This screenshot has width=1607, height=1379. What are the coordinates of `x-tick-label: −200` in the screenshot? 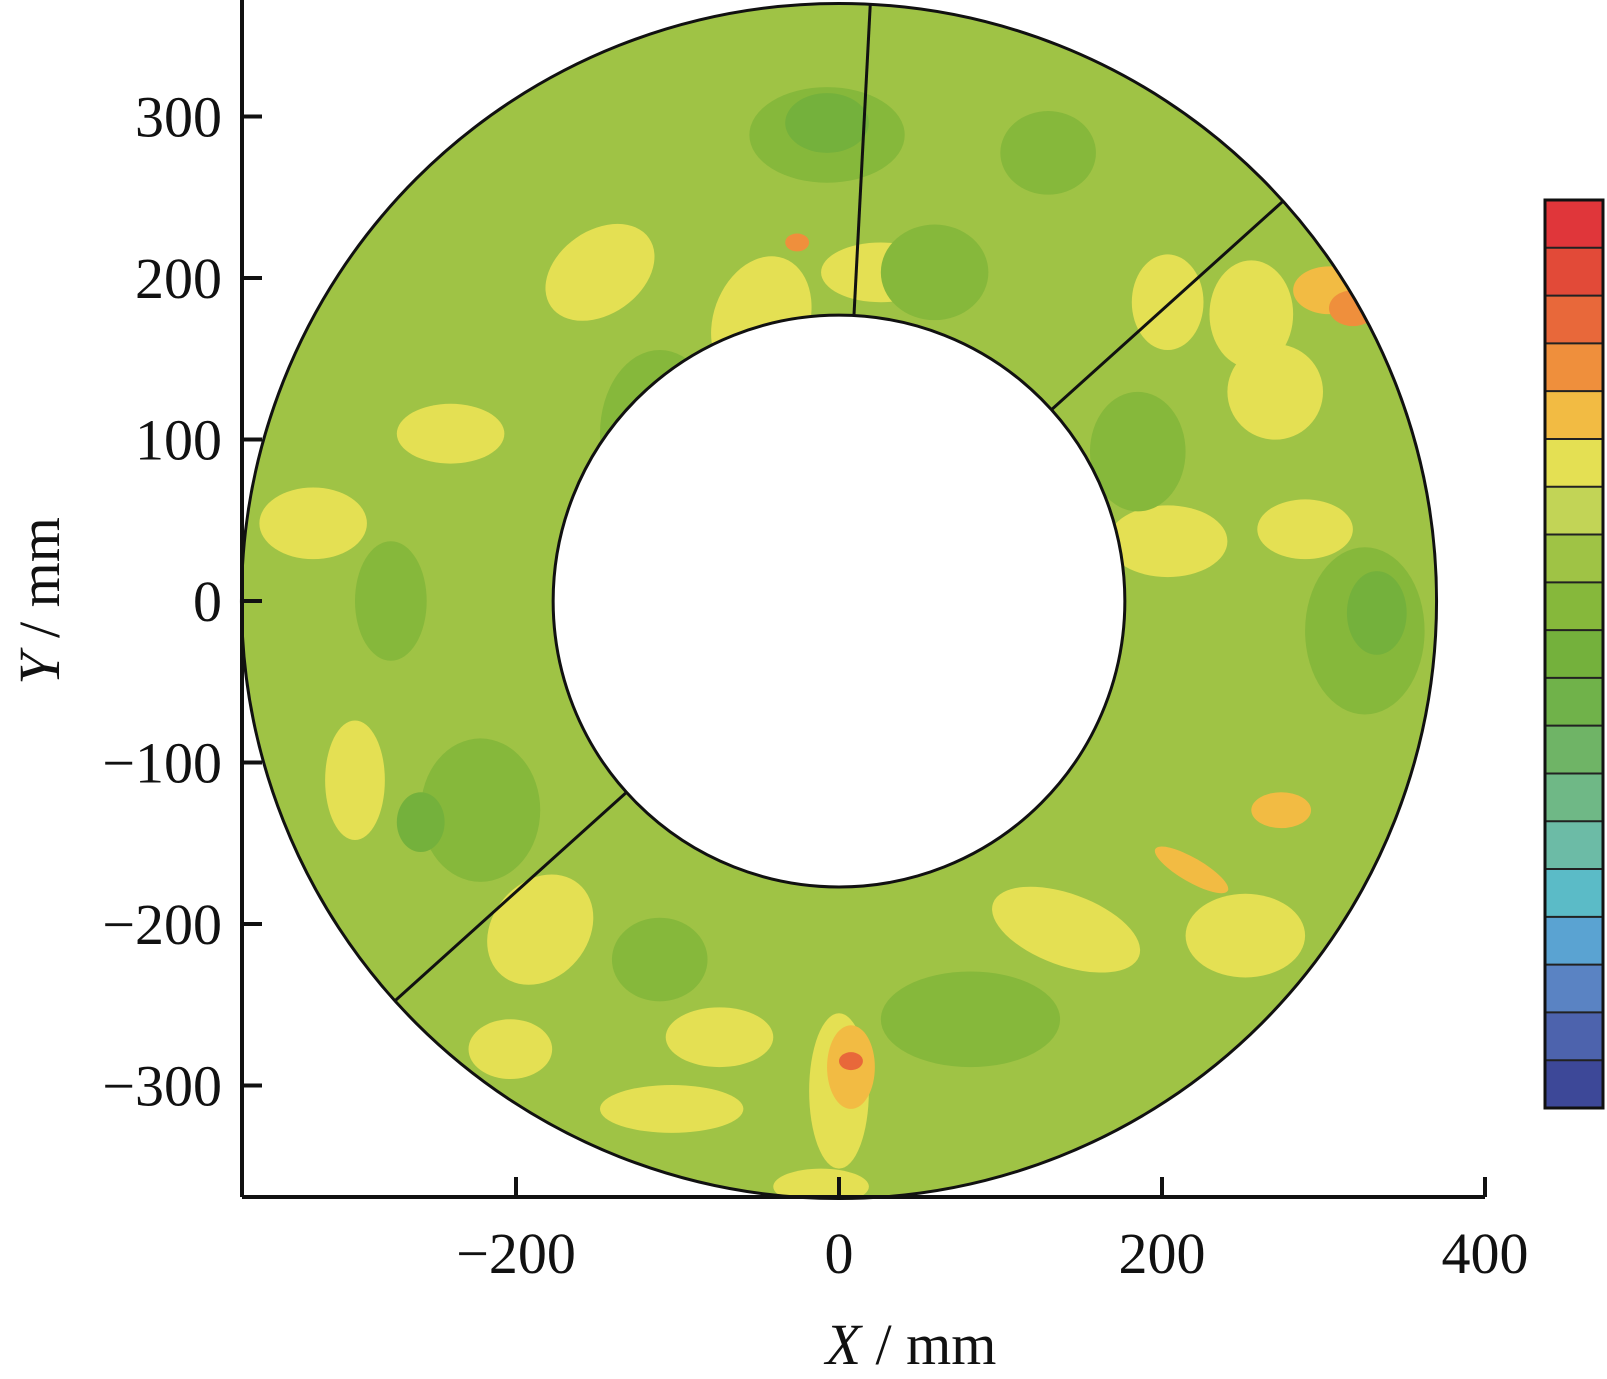 It's located at (516, 1253).